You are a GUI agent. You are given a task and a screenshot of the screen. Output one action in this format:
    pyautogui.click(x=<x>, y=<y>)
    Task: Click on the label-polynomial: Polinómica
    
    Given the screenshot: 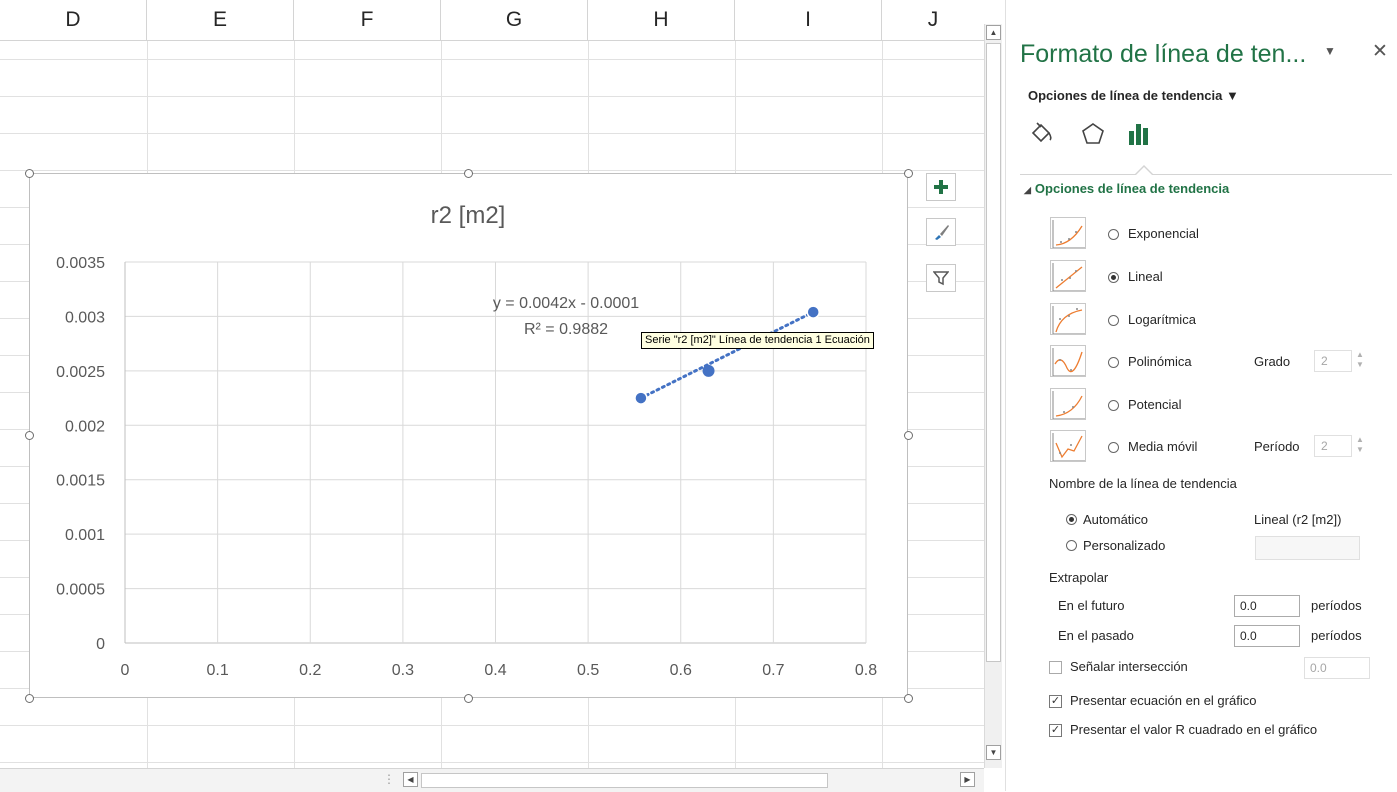 What is the action you would take?
    pyautogui.click(x=1160, y=361)
    